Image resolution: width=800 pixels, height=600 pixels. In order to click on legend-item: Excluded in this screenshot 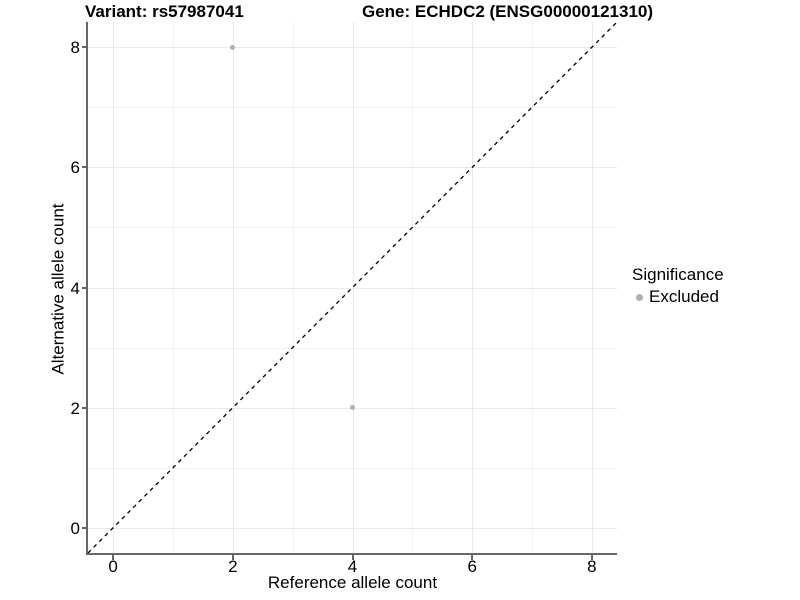, I will do `click(678, 297)`.